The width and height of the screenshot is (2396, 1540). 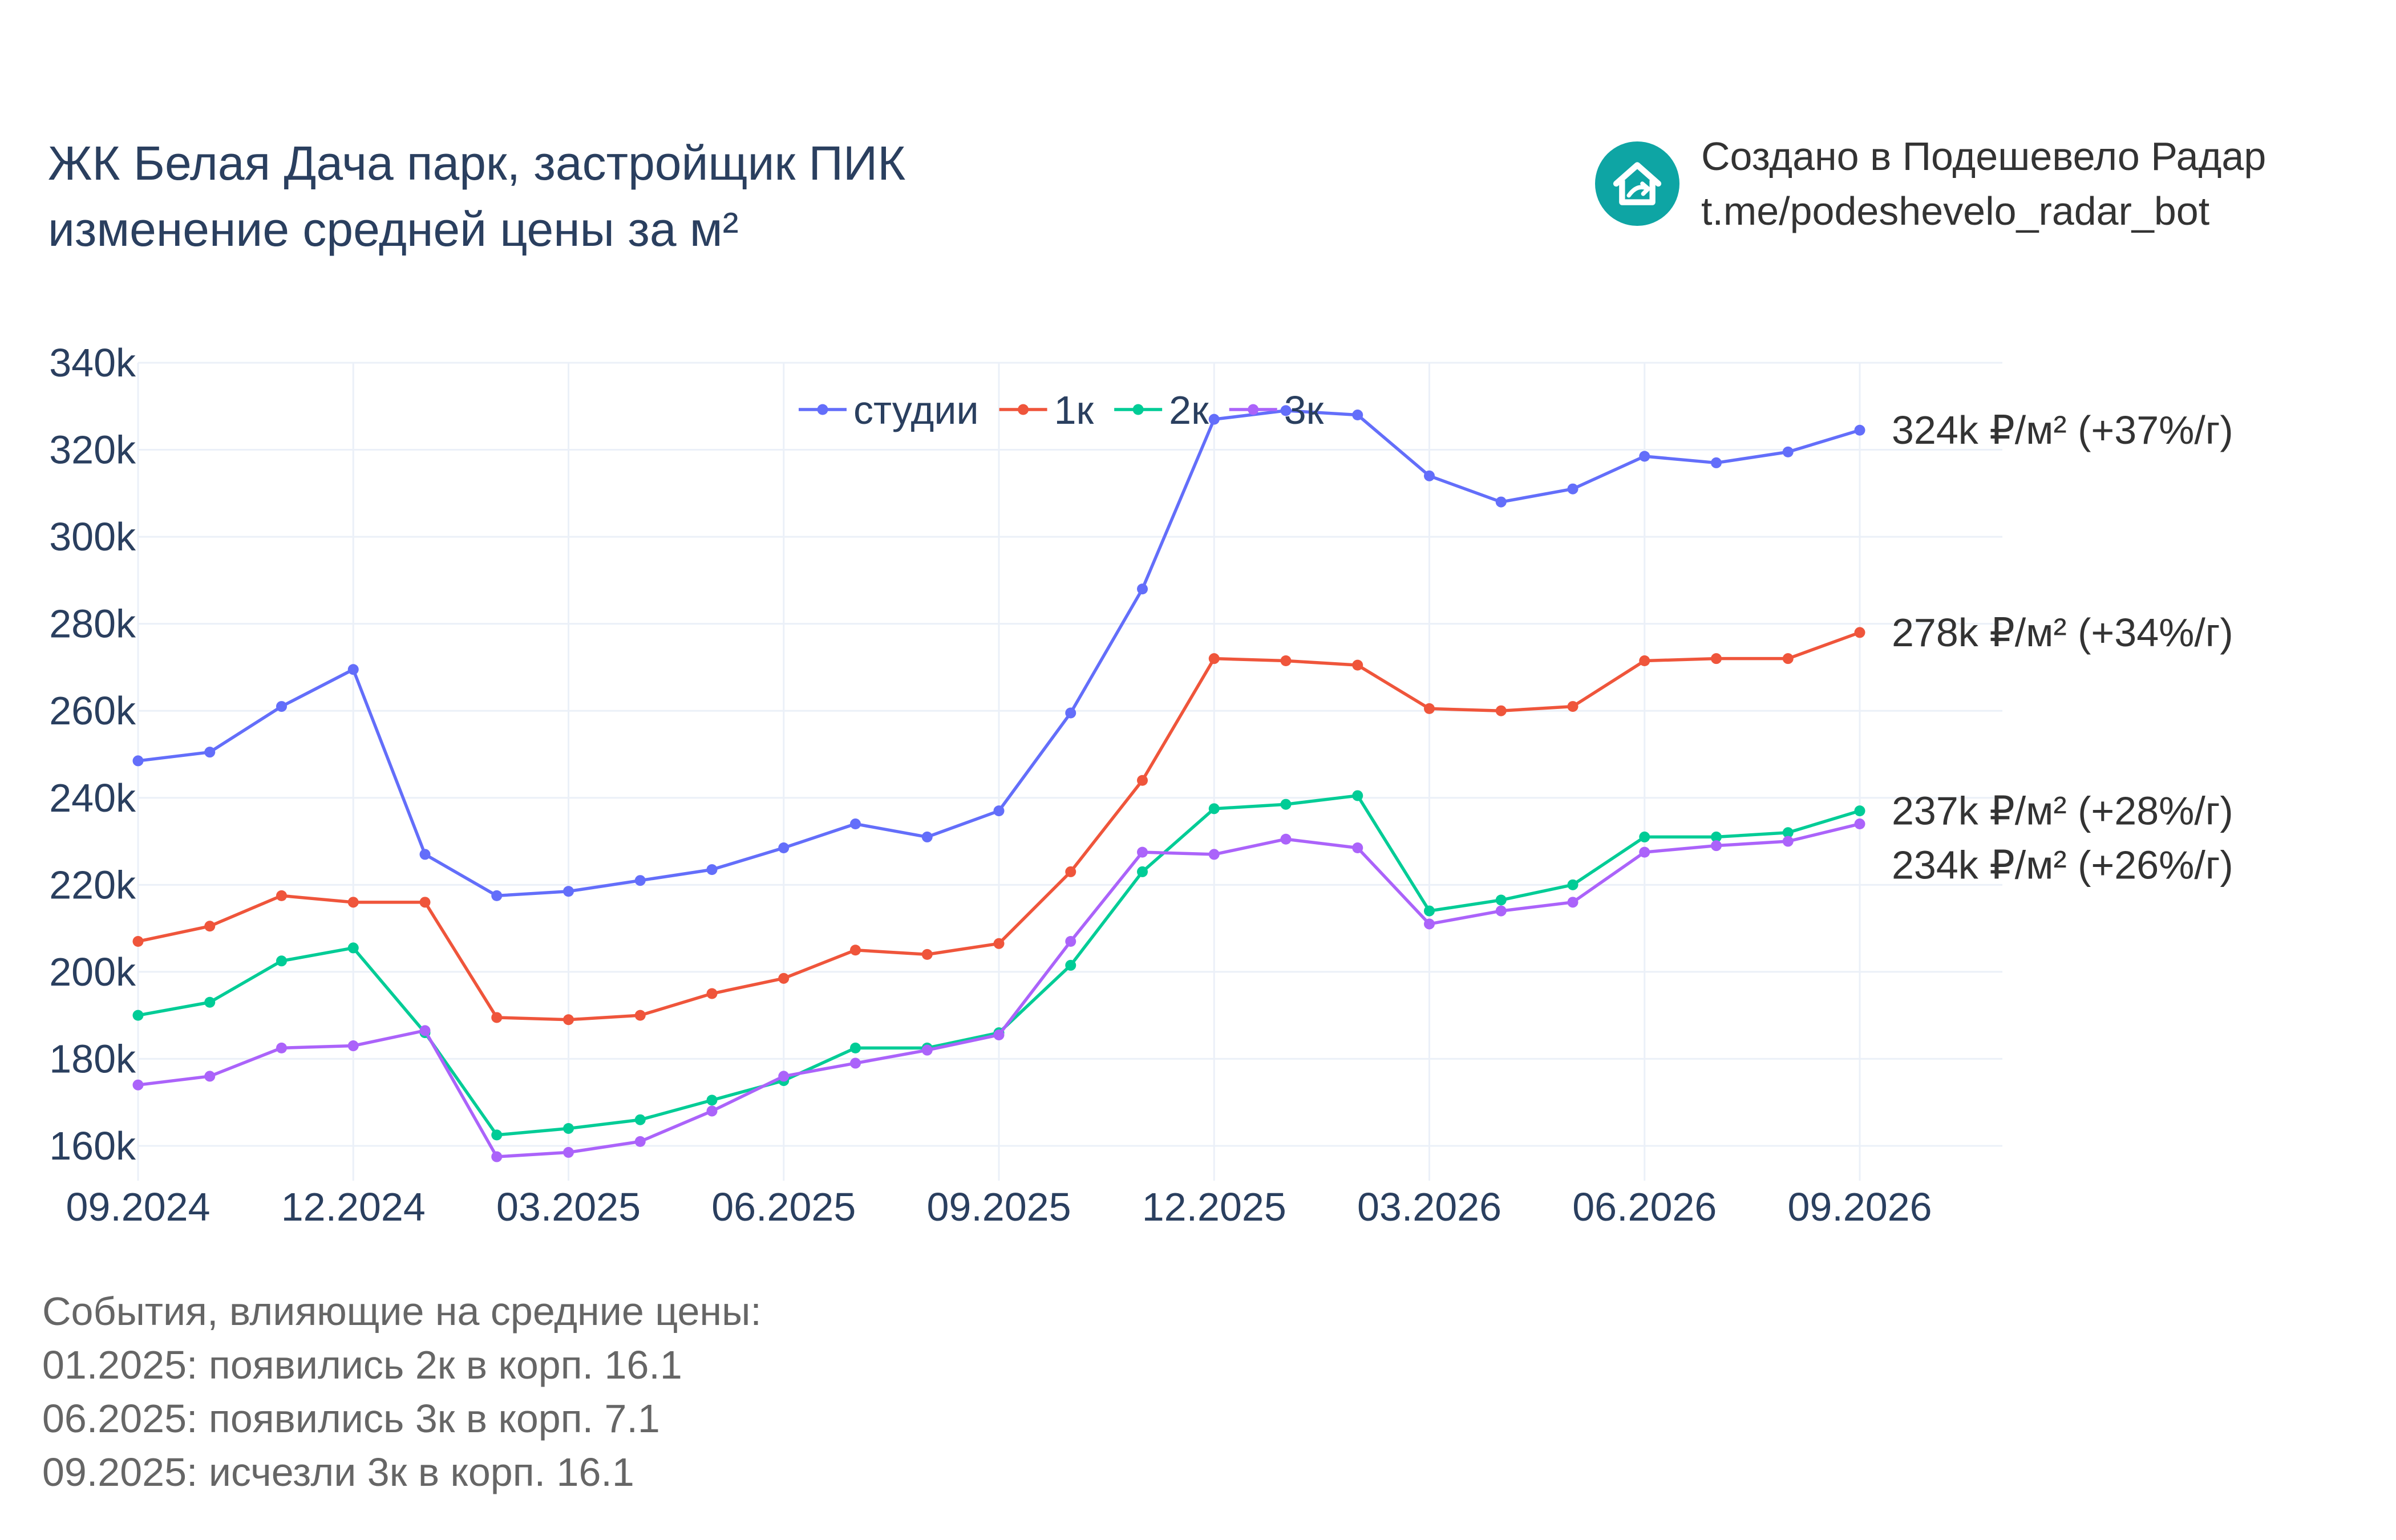 What do you see at coordinates (354, 1207) in the screenshot?
I see `x-tick-label: 12.2024` at bounding box center [354, 1207].